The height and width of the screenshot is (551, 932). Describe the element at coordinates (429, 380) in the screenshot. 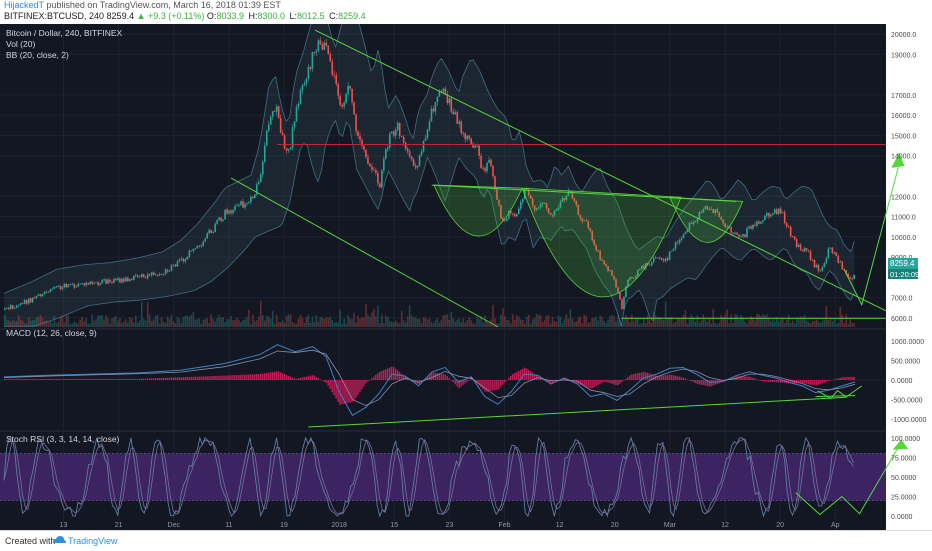

I see `macd-line` at that location.